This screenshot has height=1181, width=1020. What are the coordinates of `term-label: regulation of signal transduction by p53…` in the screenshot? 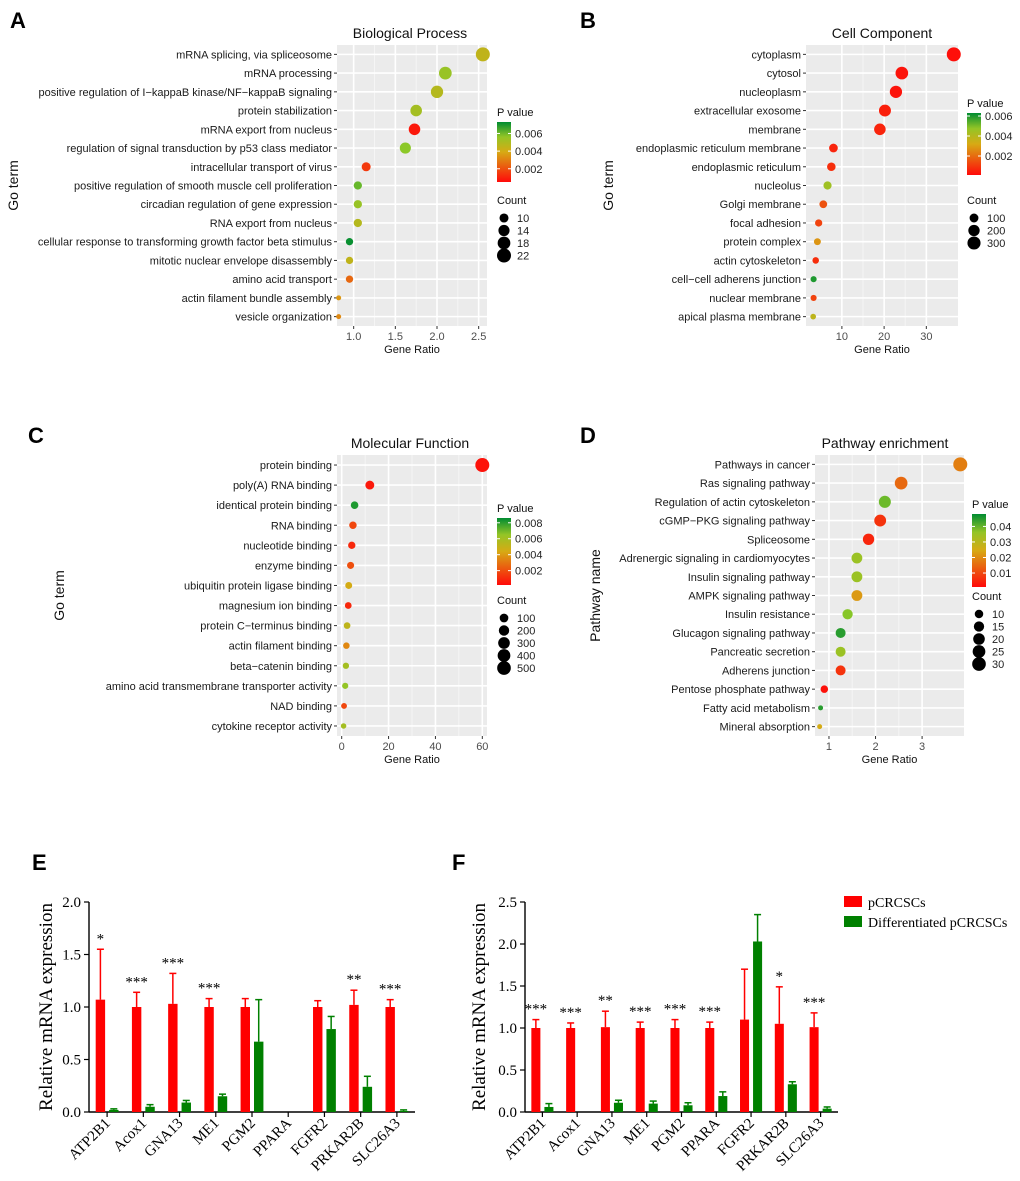 It's located at (200, 149).